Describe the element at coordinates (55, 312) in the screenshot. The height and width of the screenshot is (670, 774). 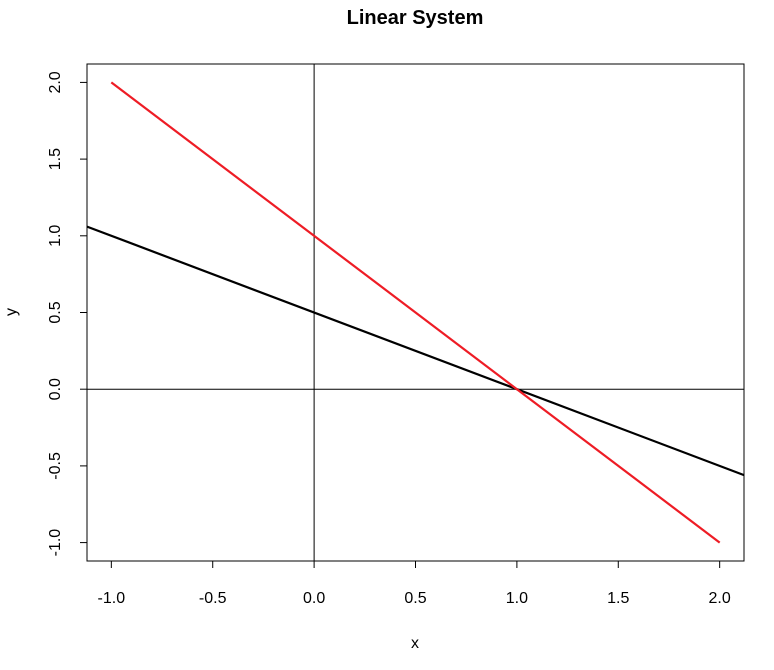
I see `y-tick-label: 0.5` at that location.